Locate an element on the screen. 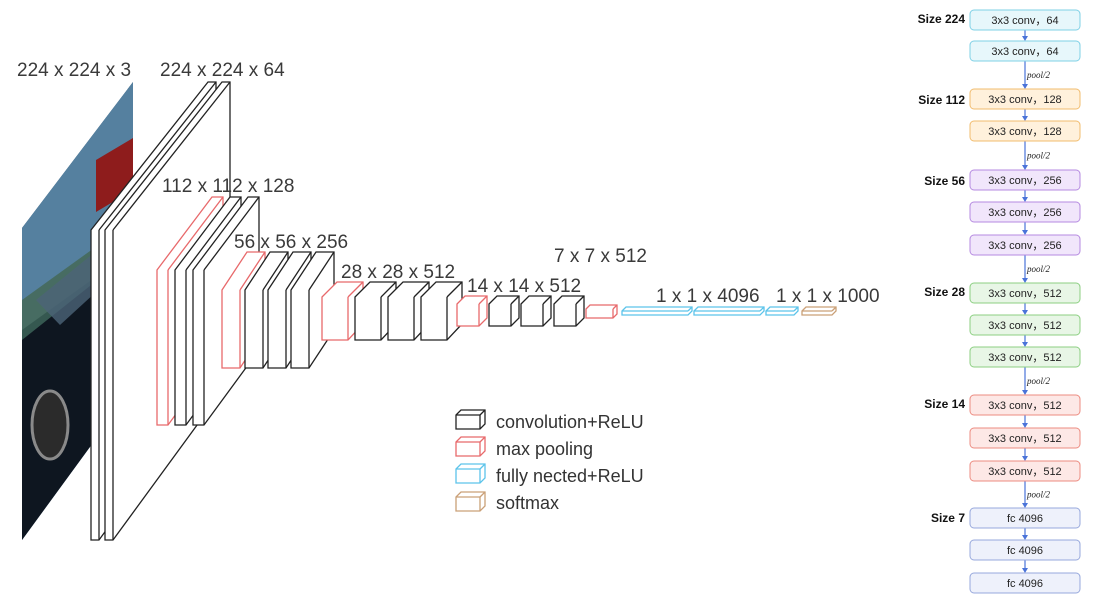  dim-label-56: 56 x 56 x 256 is located at coordinates (291, 242).